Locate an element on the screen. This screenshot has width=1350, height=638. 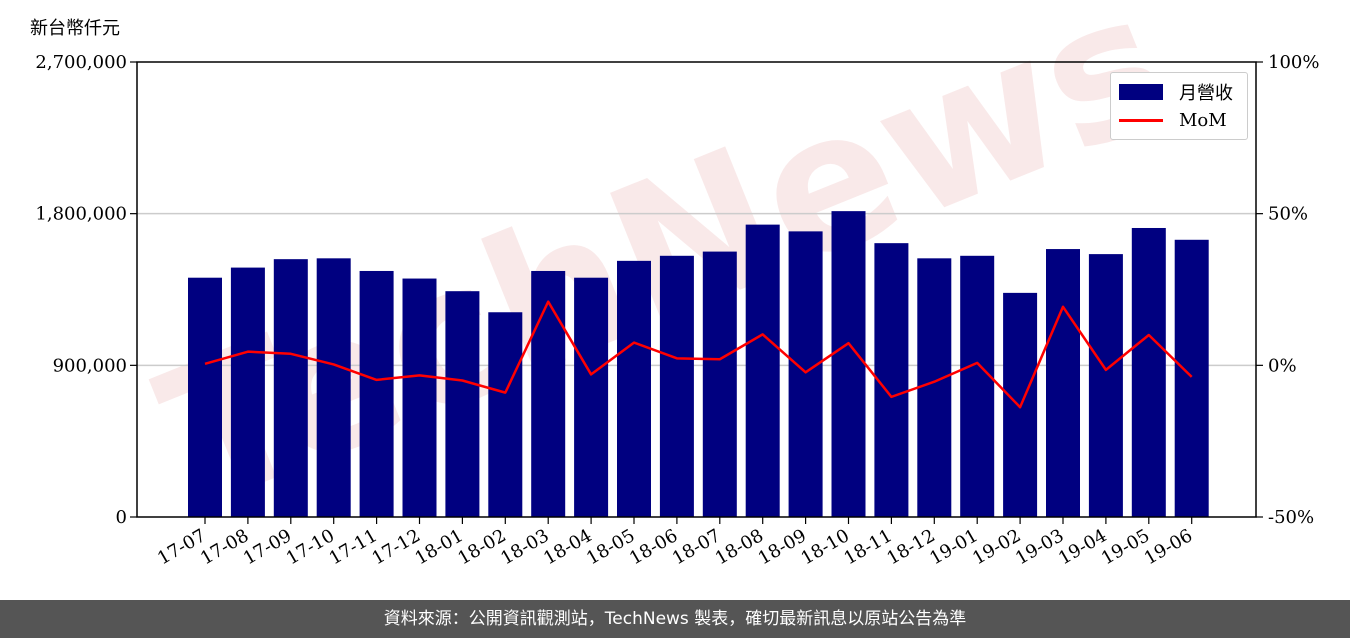
x-tick-label-18-08: 18-08 is located at coordinates (739, 547).